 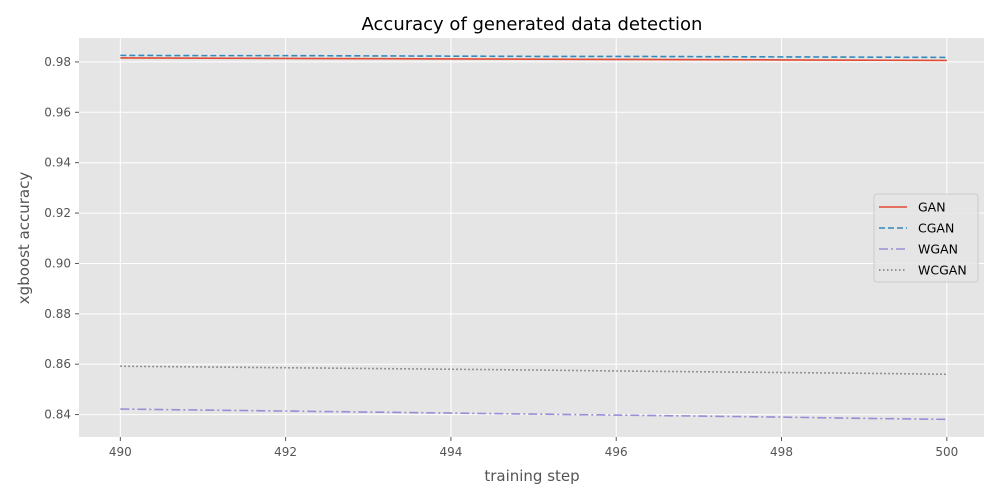 What do you see at coordinates (533, 59) in the screenshot?
I see `series-line-gan` at bounding box center [533, 59].